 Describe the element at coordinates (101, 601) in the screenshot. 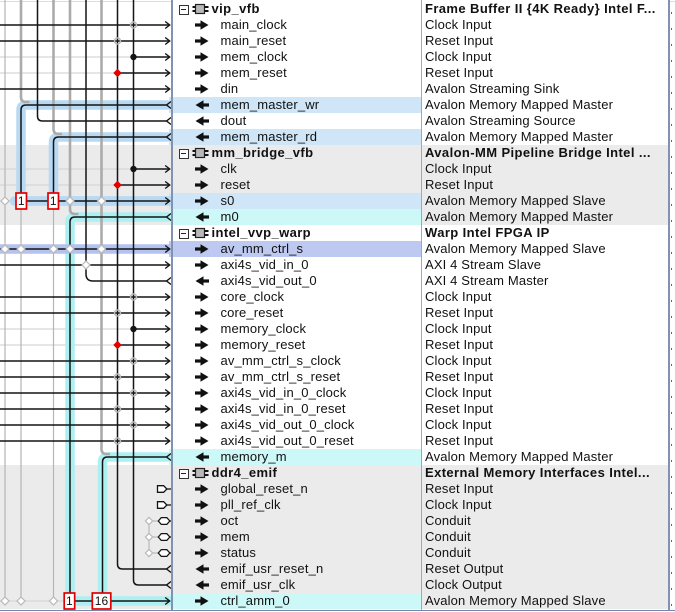

I see `arbitration-share-box: 16` at that location.